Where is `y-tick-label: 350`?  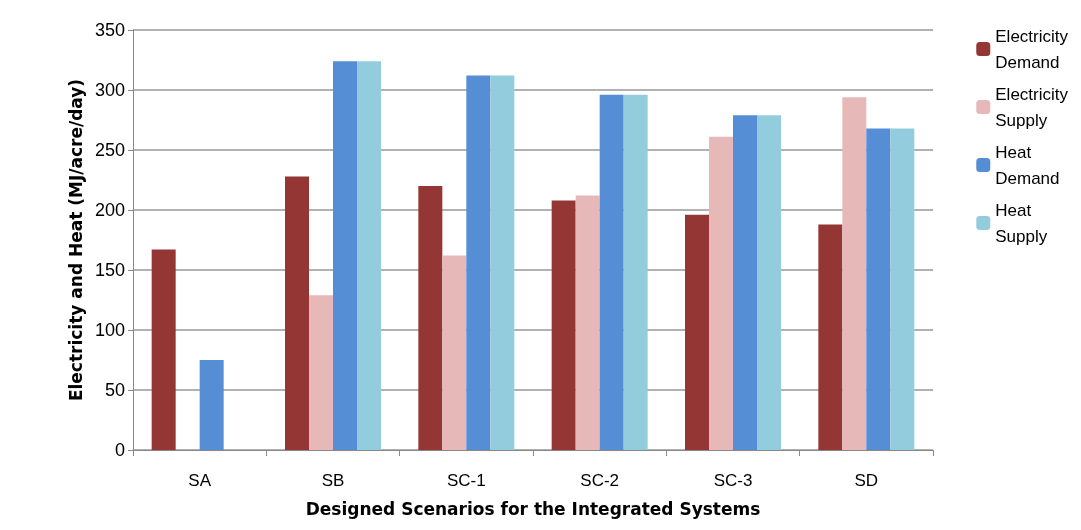 y-tick-label: 350 is located at coordinates (109, 30).